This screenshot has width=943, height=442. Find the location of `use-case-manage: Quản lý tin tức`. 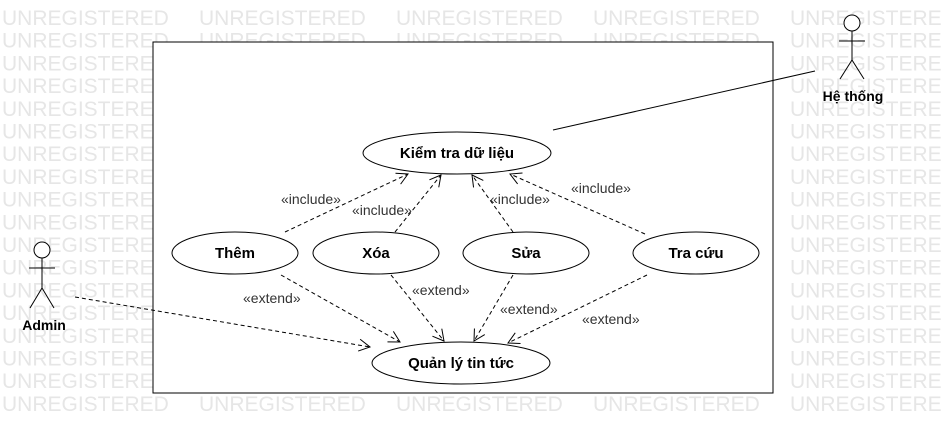

use-case-manage: Quản lý tin tức is located at coordinates (461, 363).